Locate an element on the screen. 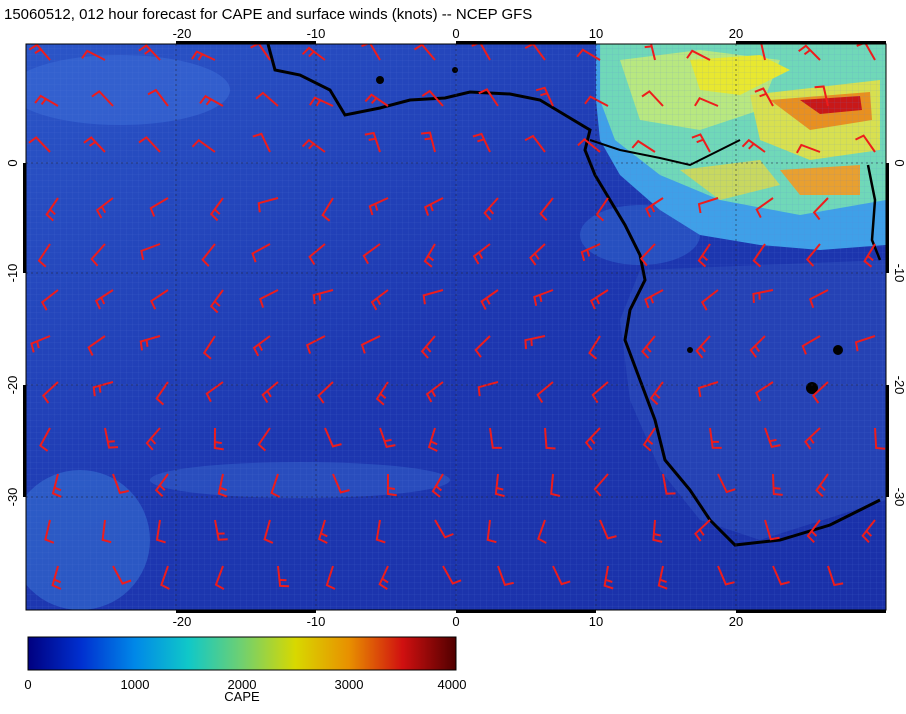 The width and height of the screenshot is (906, 714). lon-label-top: 10 is located at coordinates (596, 33).